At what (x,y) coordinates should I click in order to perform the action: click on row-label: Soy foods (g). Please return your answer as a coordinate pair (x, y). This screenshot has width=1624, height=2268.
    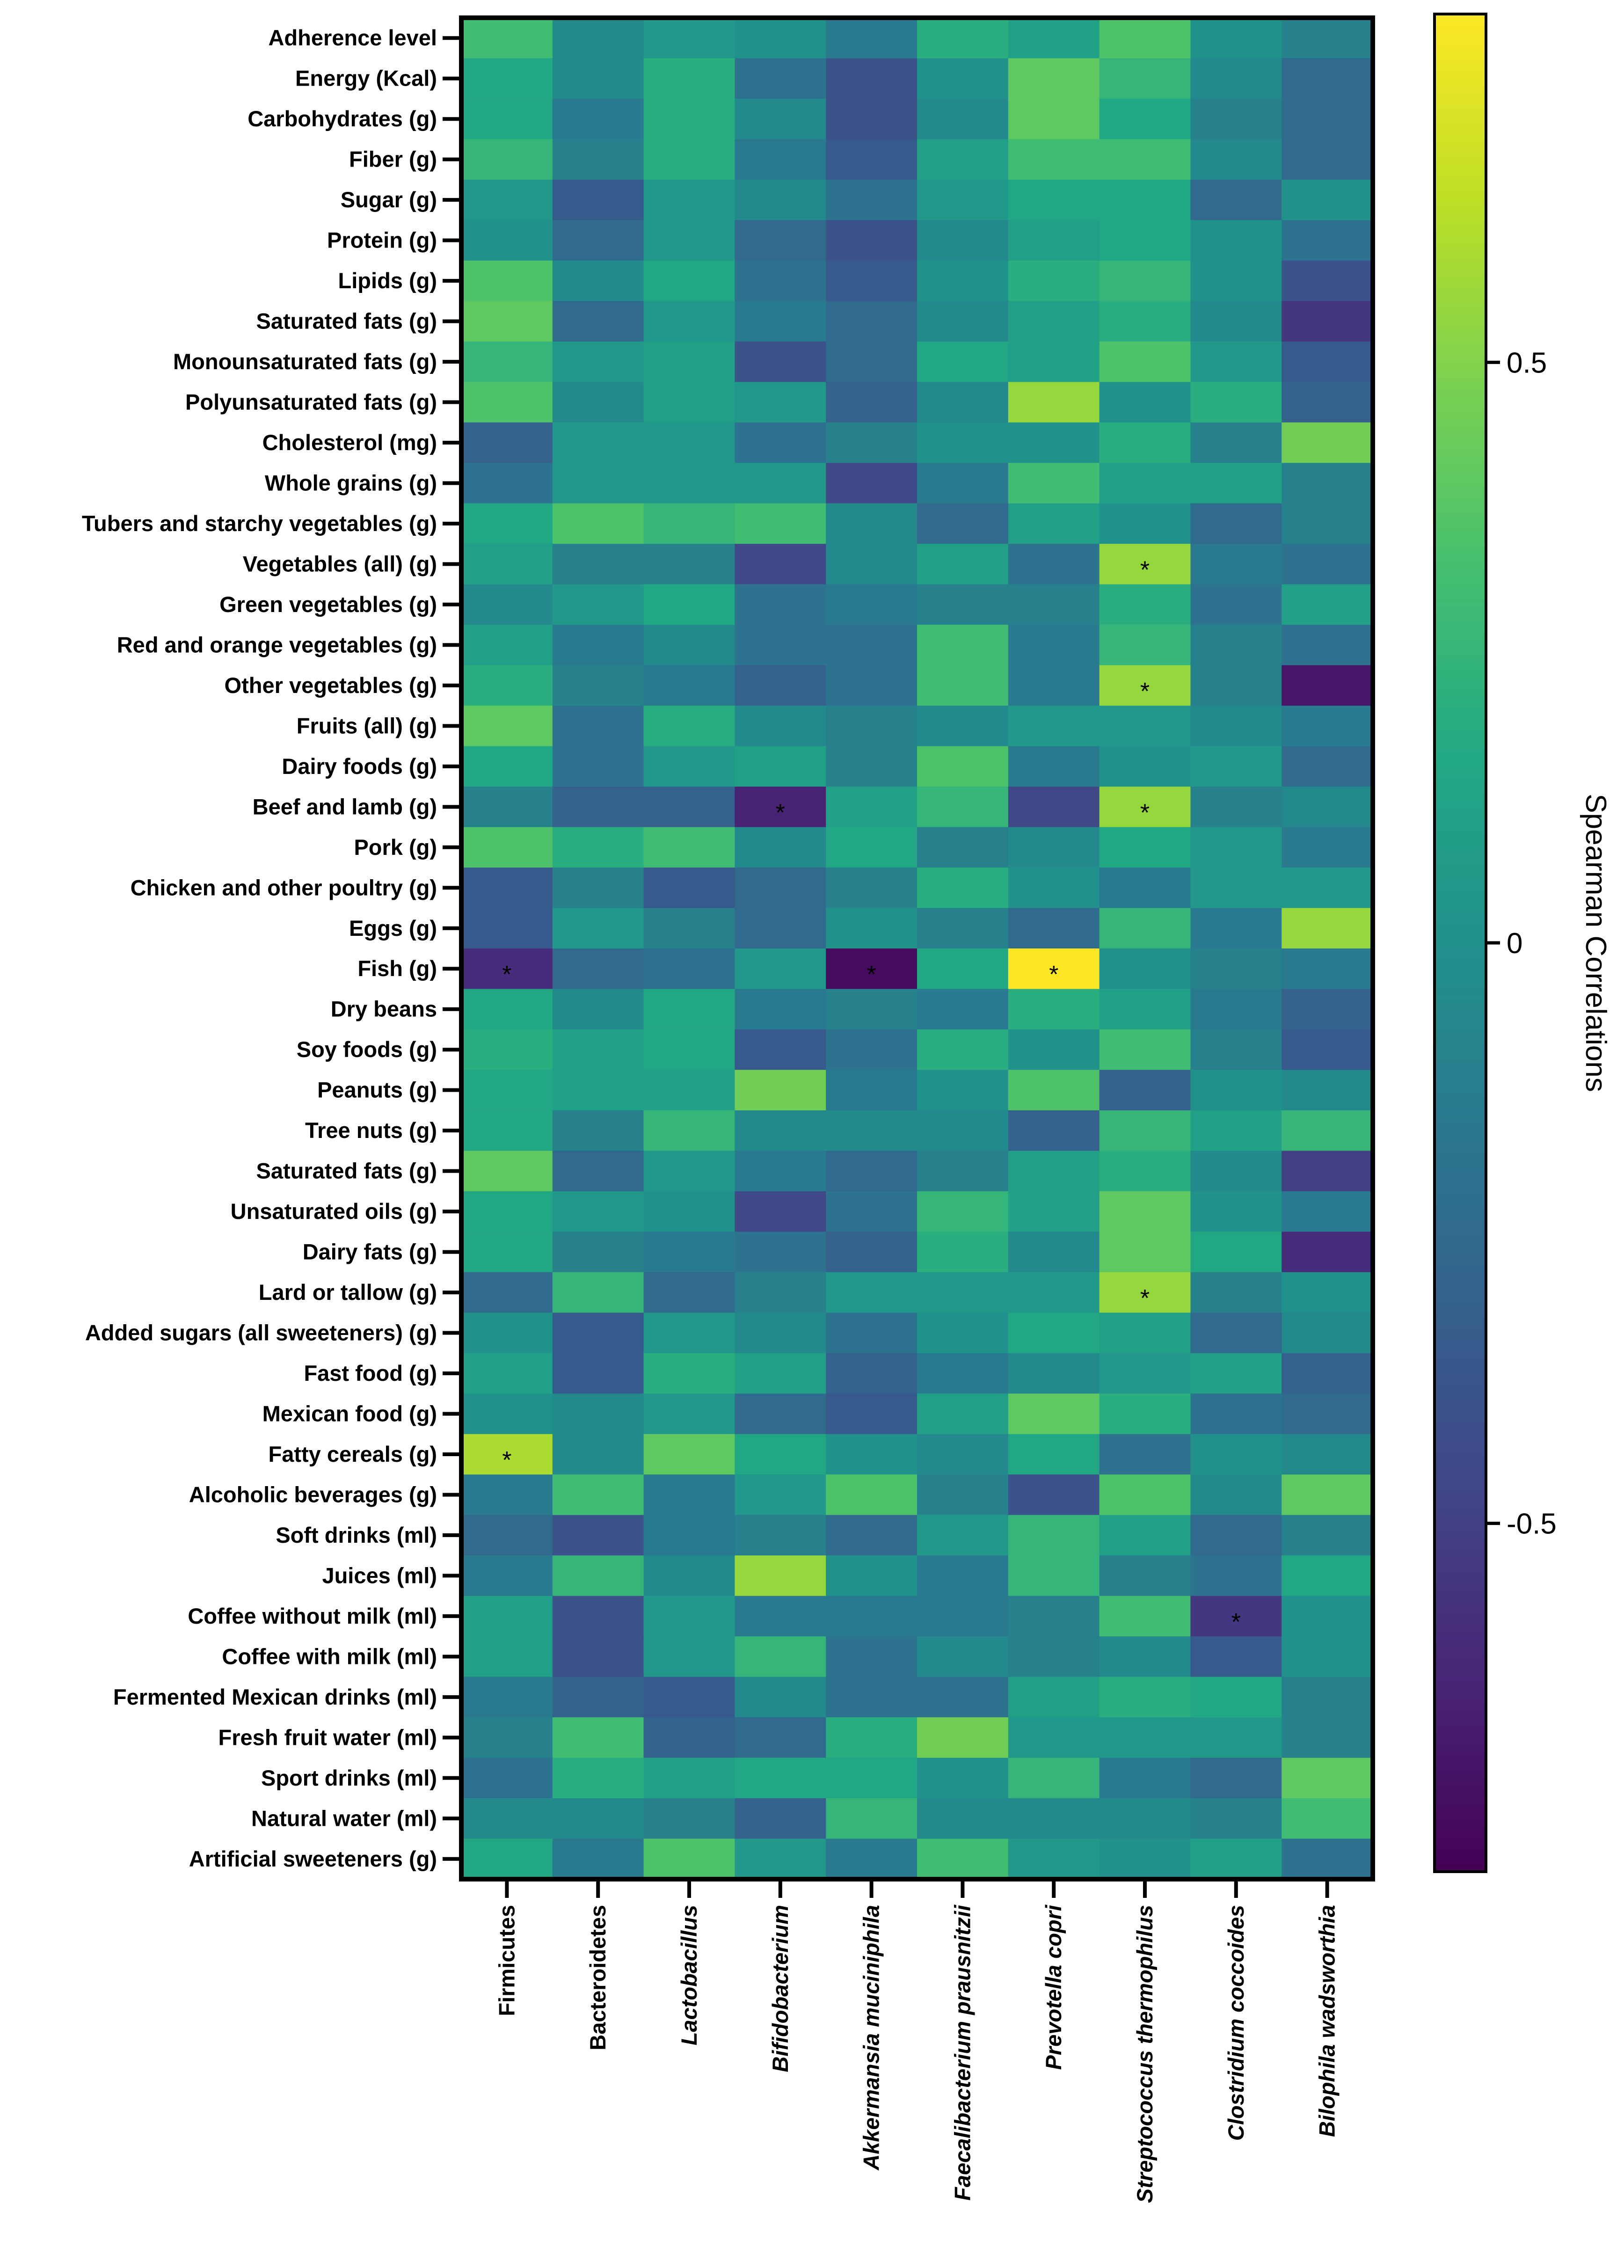
    Looking at the image, I should click on (367, 1049).